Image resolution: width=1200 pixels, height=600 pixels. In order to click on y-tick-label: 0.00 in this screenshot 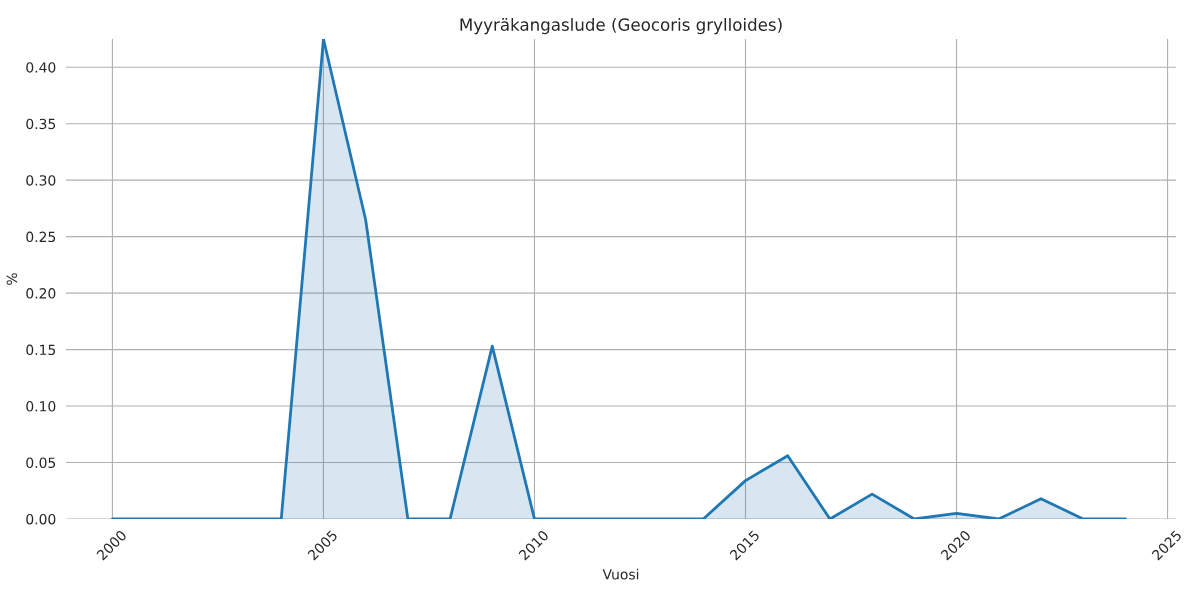, I will do `click(41, 519)`.